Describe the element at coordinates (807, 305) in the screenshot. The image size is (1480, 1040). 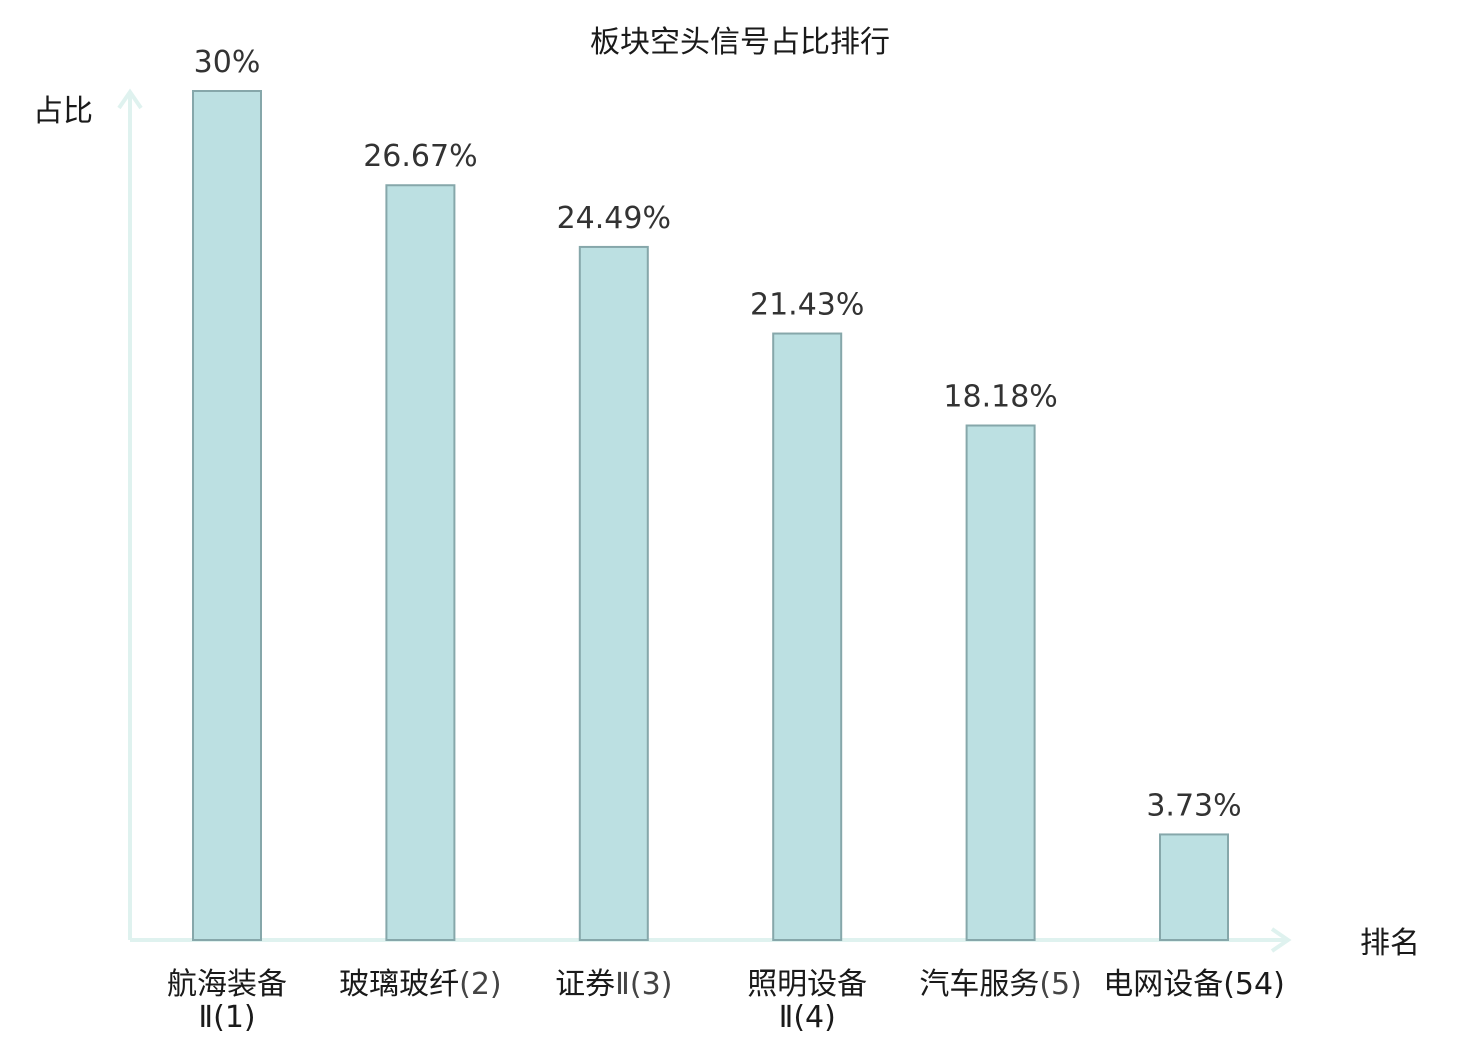
I see `value-label-3: 21.43%` at that location.